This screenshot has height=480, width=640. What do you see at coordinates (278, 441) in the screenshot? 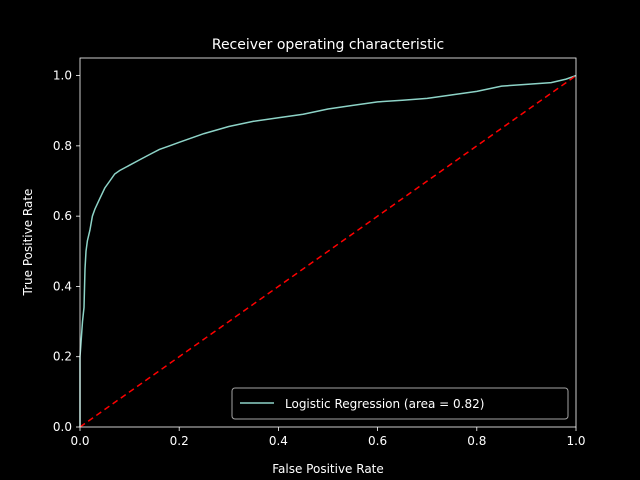
I see `x-tick-label: 0.4` at bounding box center [278, 441].